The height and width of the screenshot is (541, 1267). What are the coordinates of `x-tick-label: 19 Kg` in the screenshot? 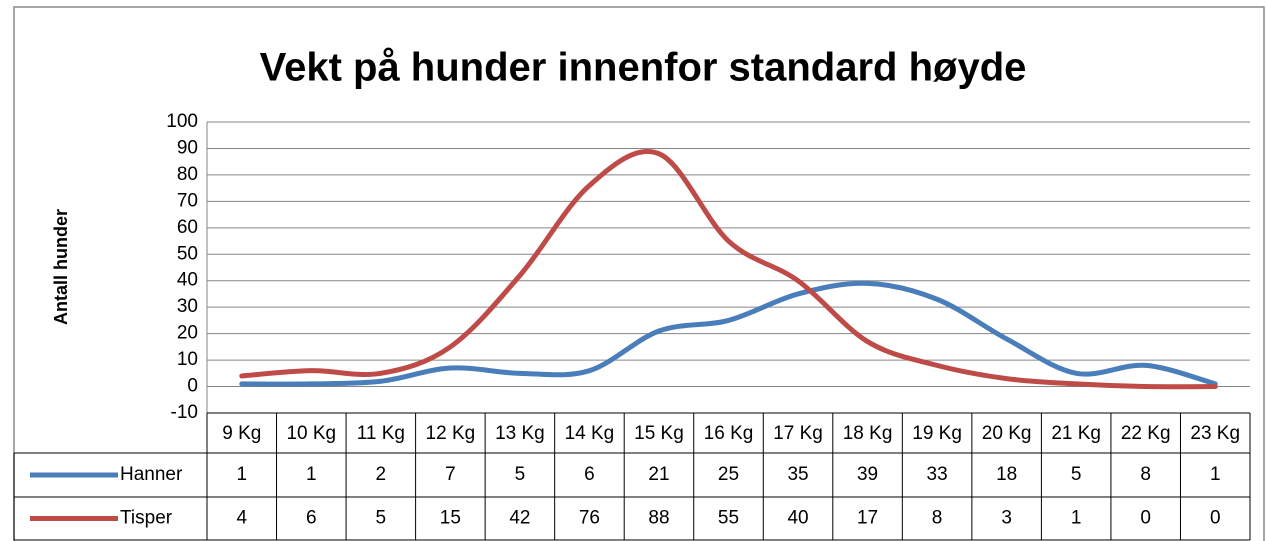 It's located at (937, 433).